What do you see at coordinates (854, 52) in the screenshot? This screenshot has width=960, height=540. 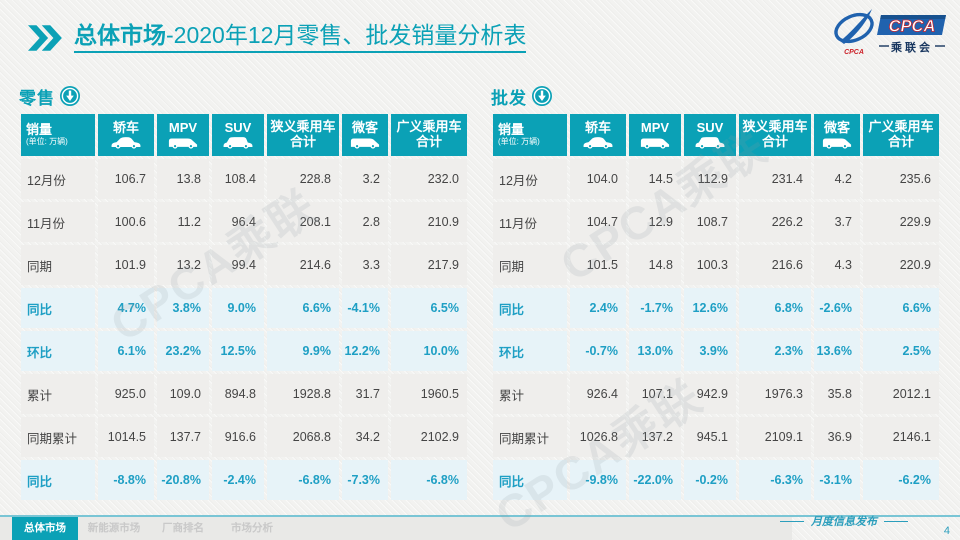 I see `logo-emblem-text: CPCA` at bounding box center [854, 52].